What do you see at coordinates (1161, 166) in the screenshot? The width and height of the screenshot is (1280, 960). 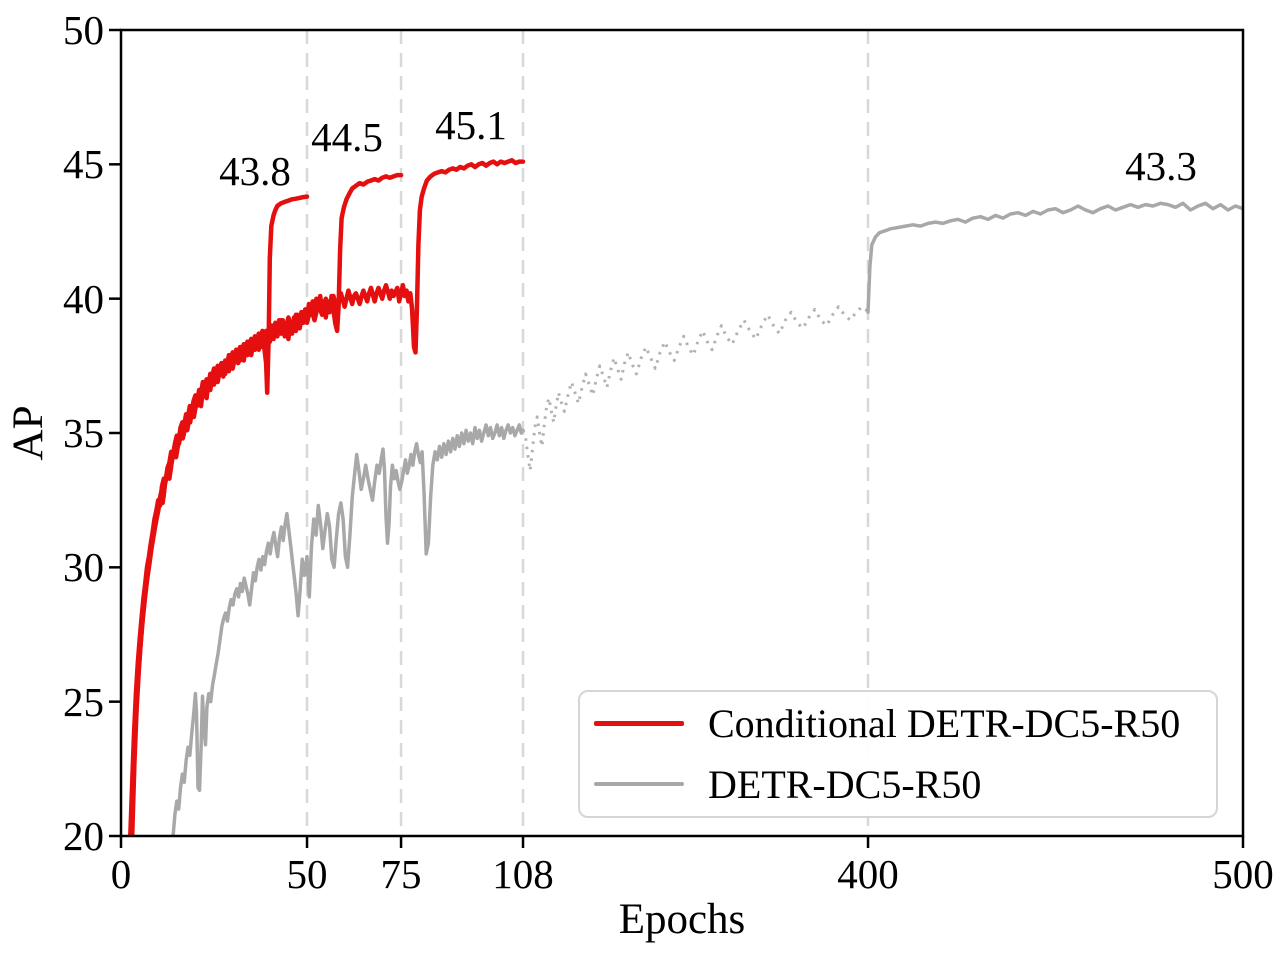 I see `annotation-43-3: 43.3` at bounding box center [1161, 166].